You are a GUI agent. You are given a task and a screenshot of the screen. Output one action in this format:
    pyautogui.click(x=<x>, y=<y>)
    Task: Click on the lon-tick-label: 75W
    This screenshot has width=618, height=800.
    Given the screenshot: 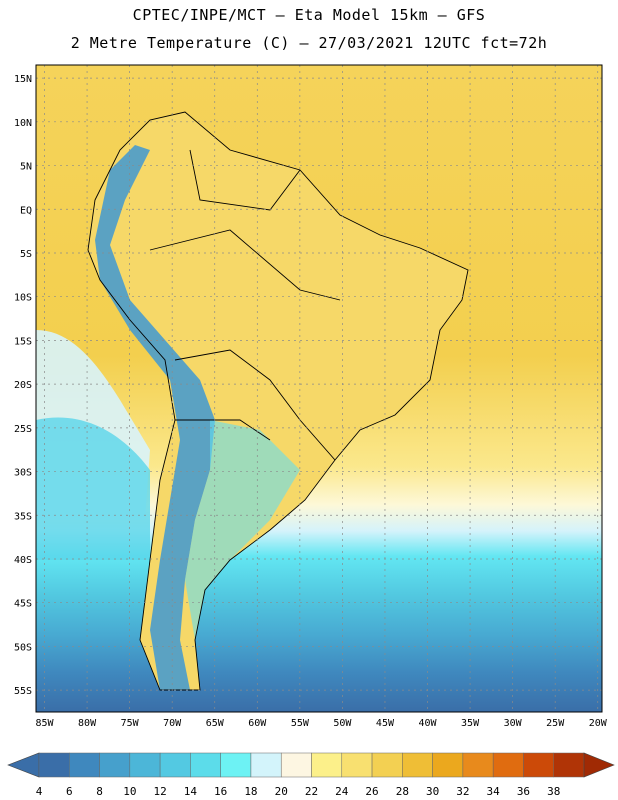 What is the action you would take?
    pyautogui.click(x=130, y=723)
    